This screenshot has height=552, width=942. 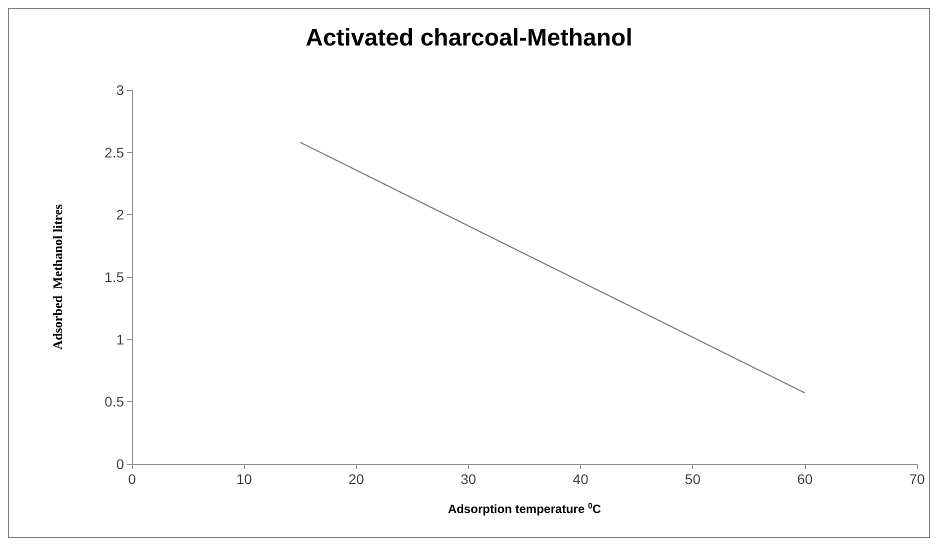 I want to click on x-tick-label: 20, so click(x=356, y=479).